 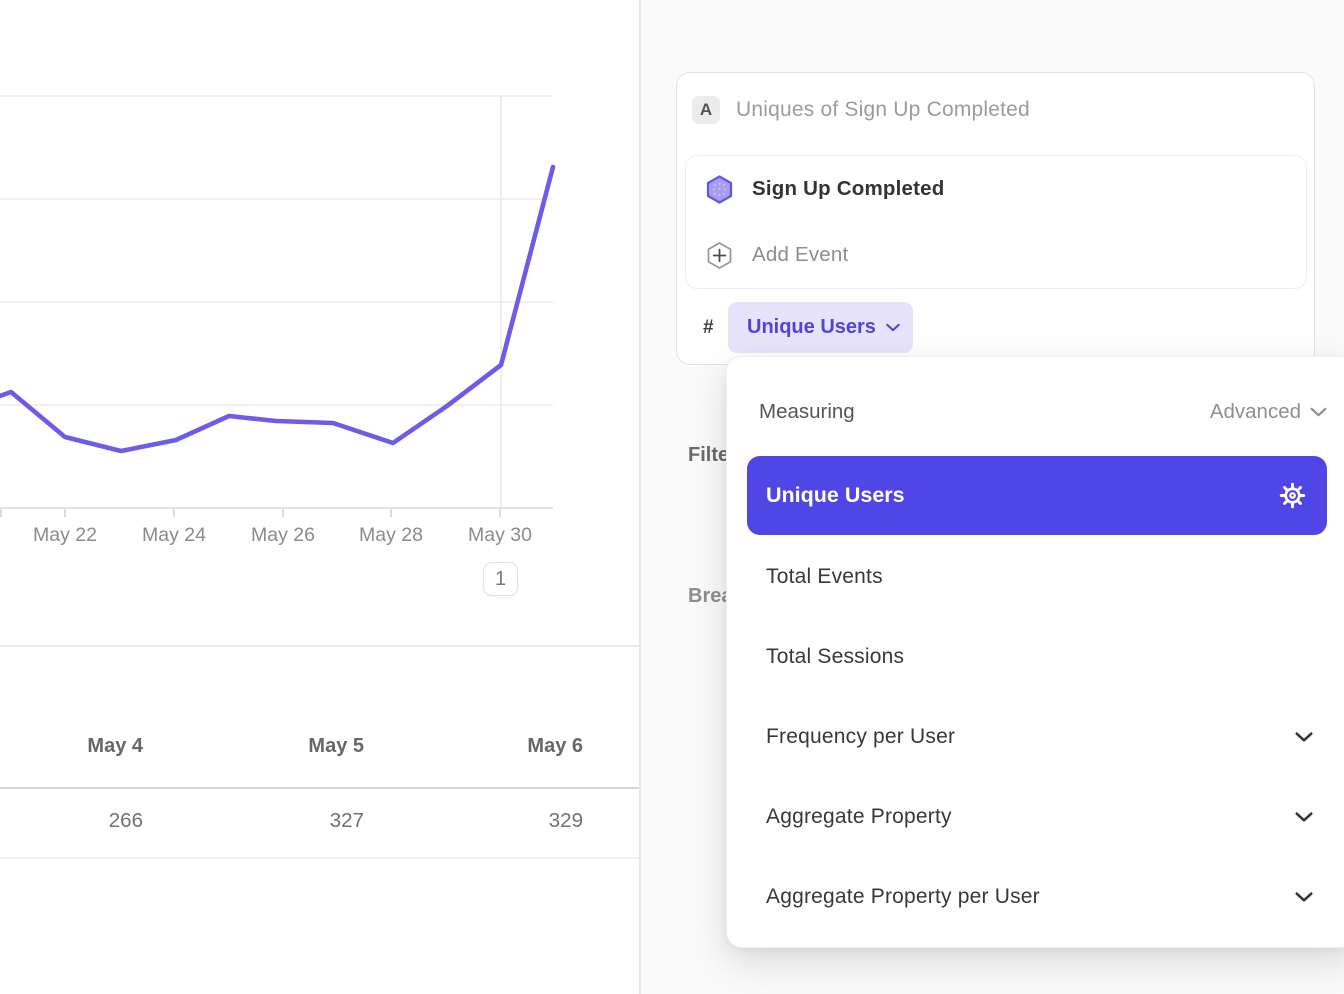 I want to click on metric-hash-prefix: #, so click(x=708, y=327).